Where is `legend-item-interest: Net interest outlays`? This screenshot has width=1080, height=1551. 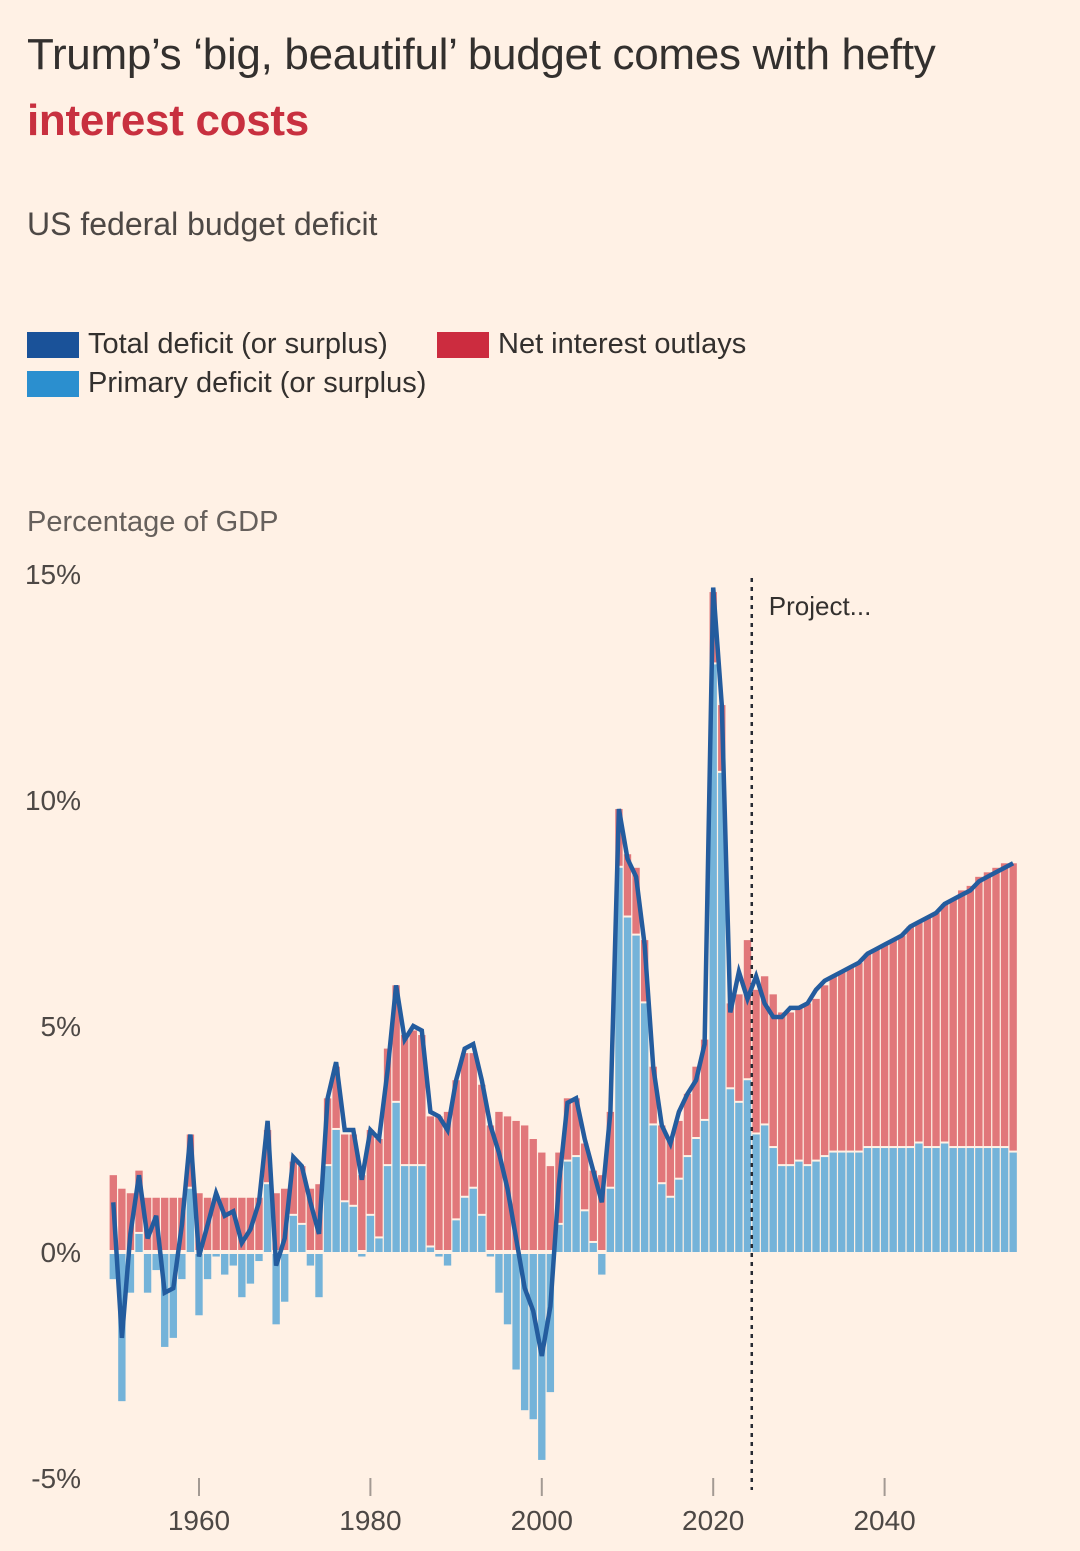 legend-item-interest: Net interest outlays is located at coordinates (591, 344).